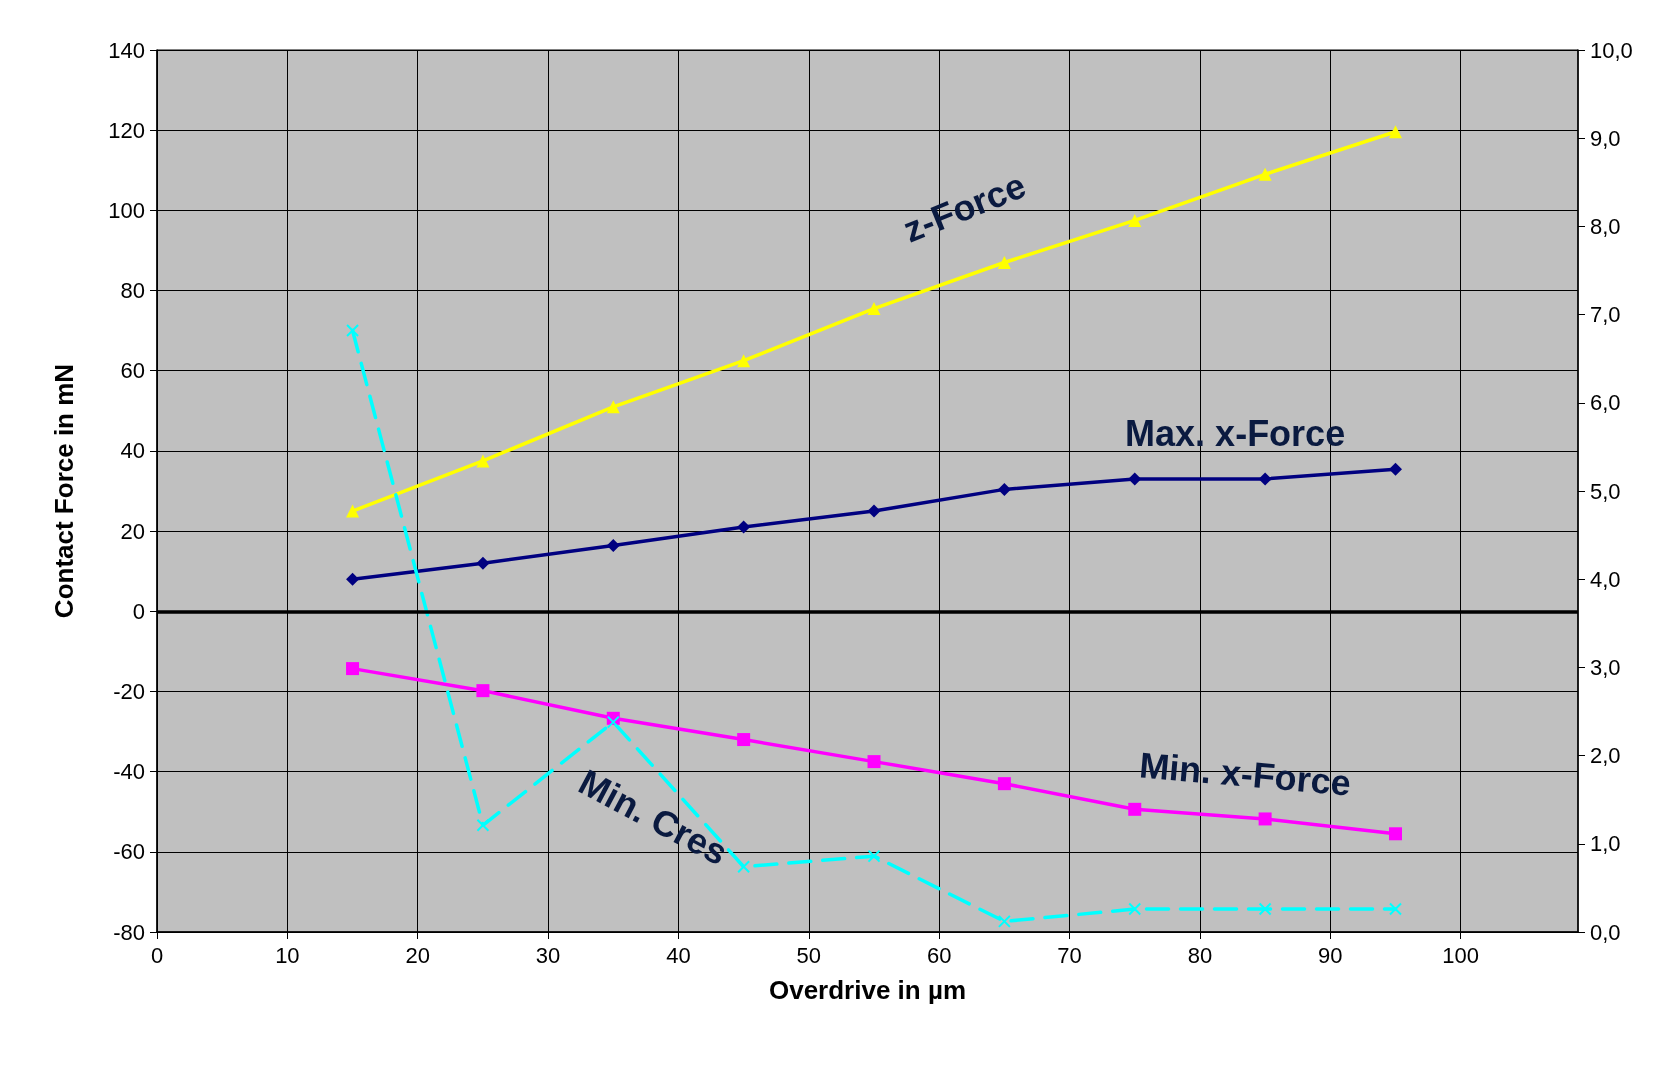 The height and width of the screenshot is (1071, 1661). What do you see at coordinates (138, 611) in the screenshot?
I see `y-tick-label: 0` at bounding box center [138, 611].